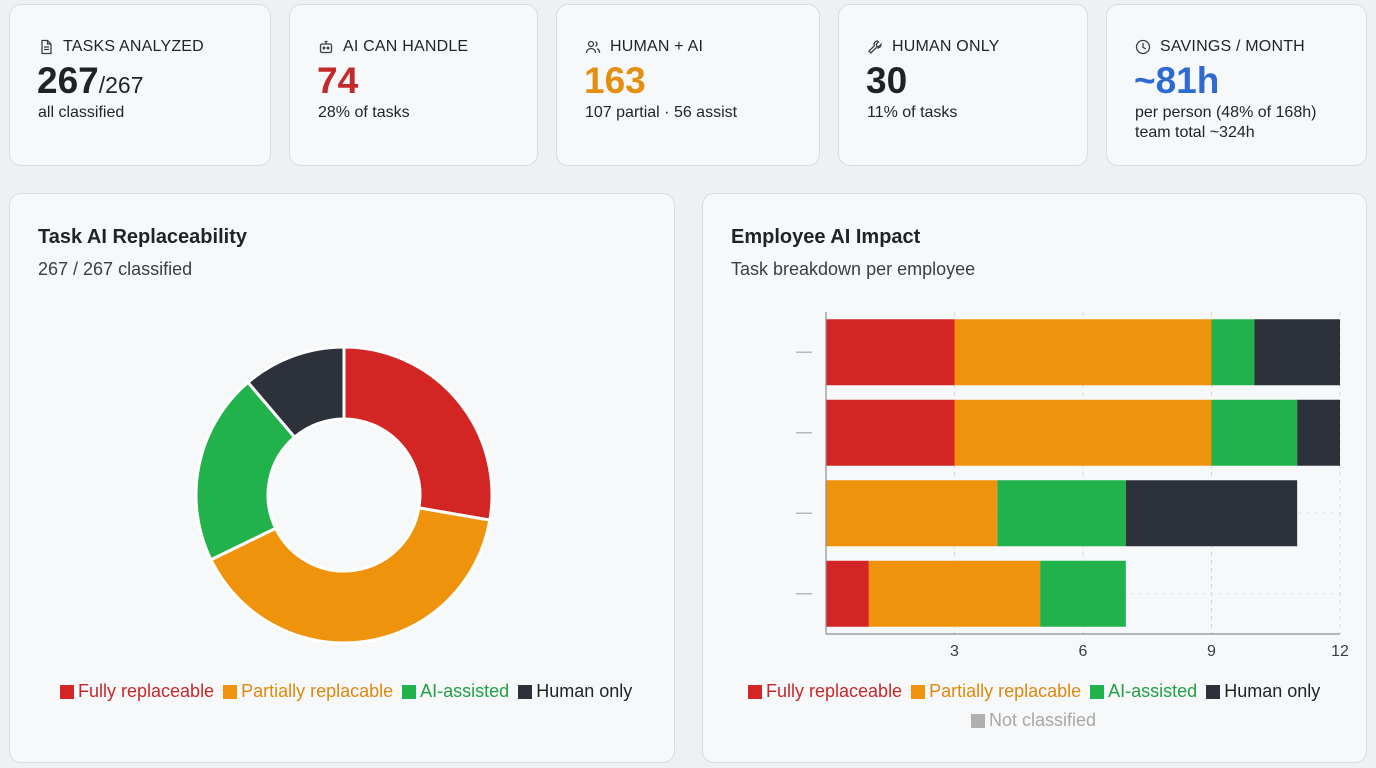 The height and width of the screenshot is (768, 1376). Describe the element at coordinates (413, 85) in the screenshot. I see `stat-card-ai-can-handle: AI CAN HANDLE 74 28% of tasks` at that location.